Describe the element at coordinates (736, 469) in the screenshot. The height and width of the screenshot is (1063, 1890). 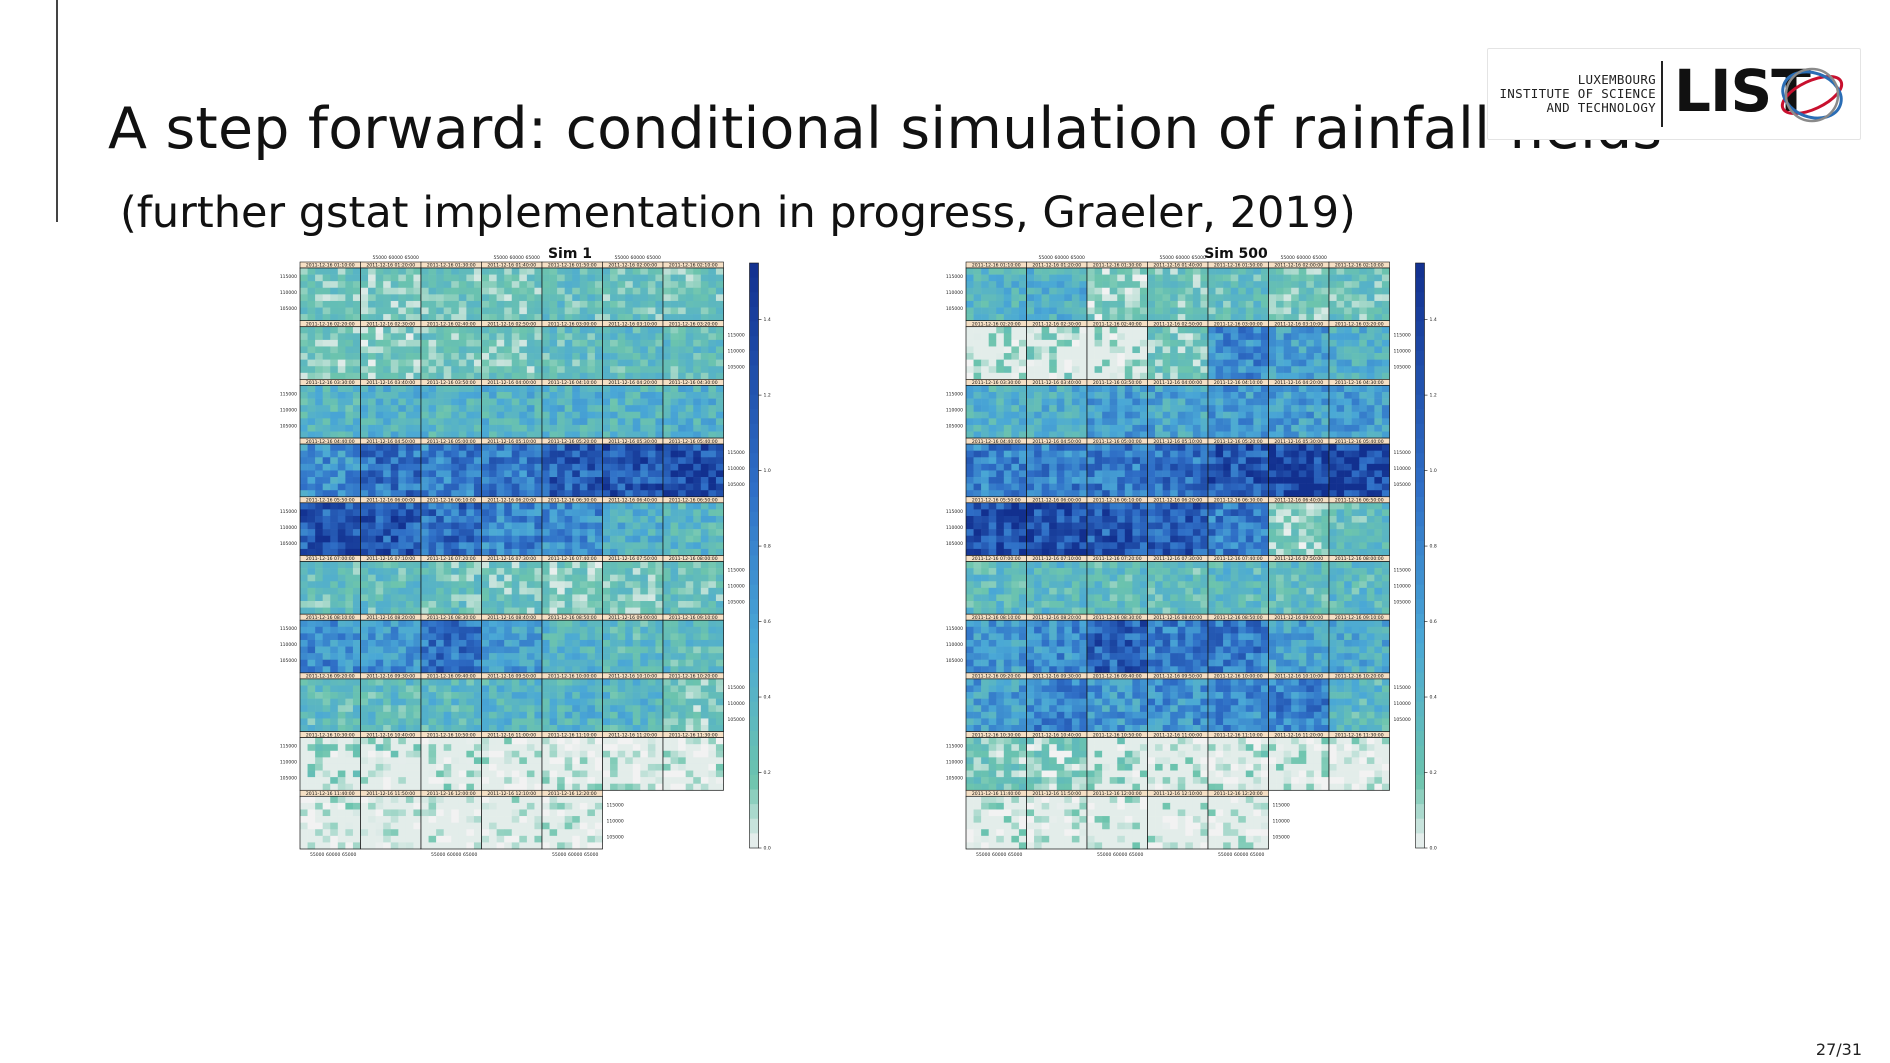
I see `y-tick-label: 110000` at that location.